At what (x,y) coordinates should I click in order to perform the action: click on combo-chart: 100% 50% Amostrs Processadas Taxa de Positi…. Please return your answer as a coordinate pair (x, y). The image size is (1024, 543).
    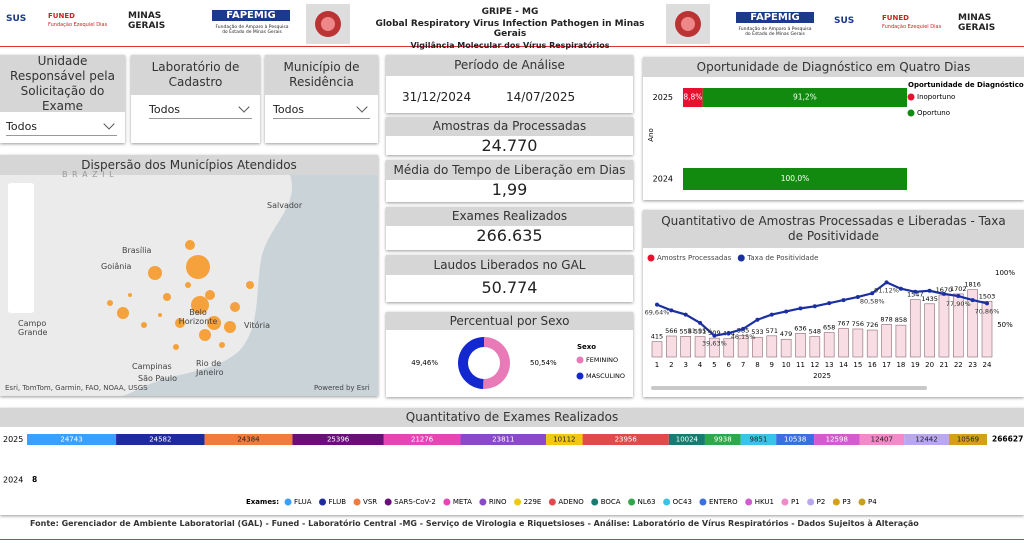
    Looking at the image, I should click on (830, 322).